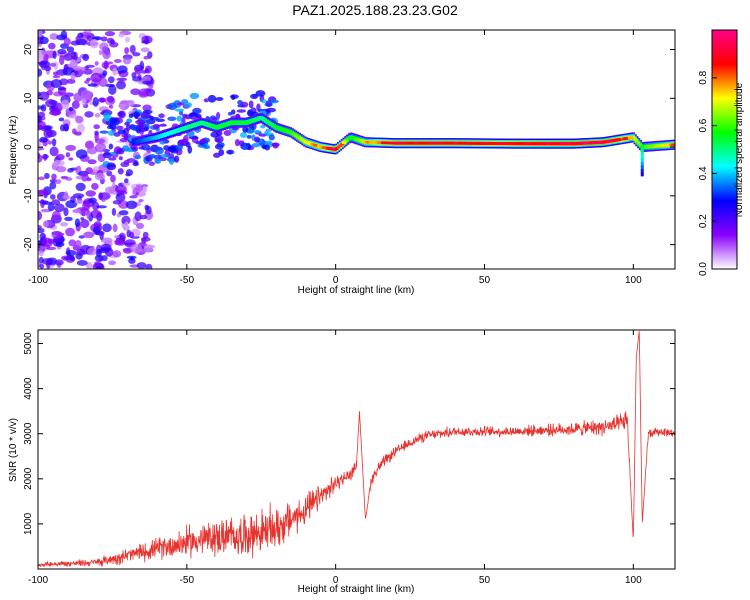  I want to click on x-tick-label: 0, so click(336, 280).